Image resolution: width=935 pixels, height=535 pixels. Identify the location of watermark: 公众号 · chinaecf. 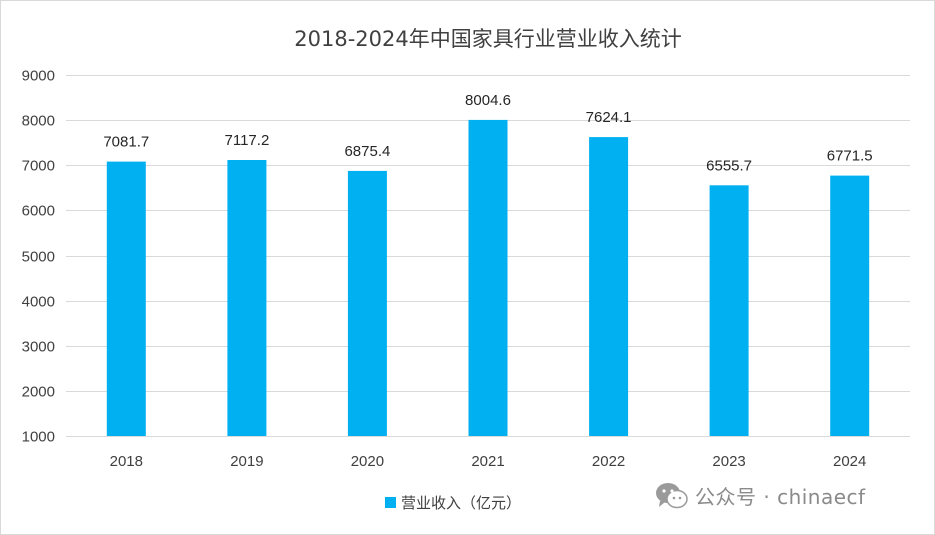
(760, 495).